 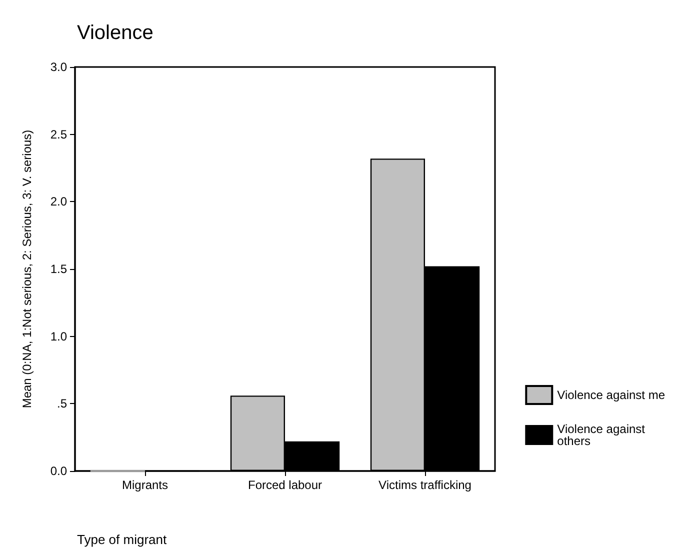 I want to click on x-tick-label: Victims trafficking, so click(x=425, y=485).